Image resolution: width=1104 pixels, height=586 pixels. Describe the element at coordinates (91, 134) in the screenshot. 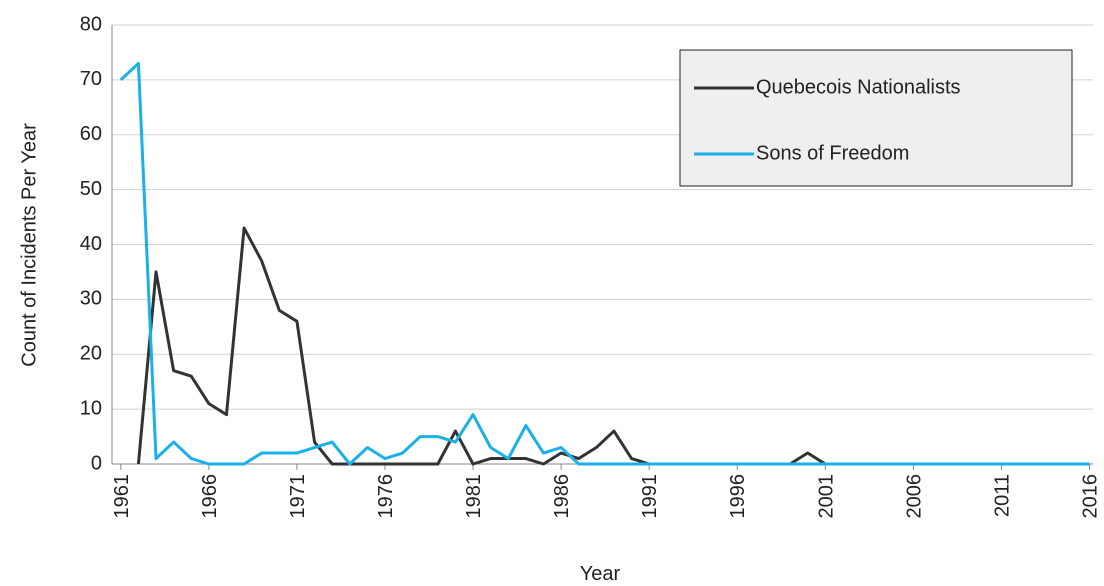

I see `y-tick-label: 60` at that location.